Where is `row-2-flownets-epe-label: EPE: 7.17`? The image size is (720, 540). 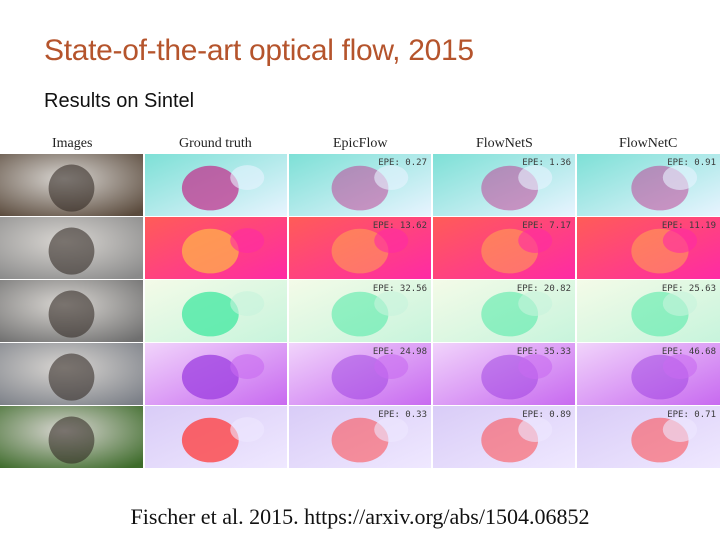 row-2-flownets-epe-label: EPE: 7.17 is located at coordinates (546, 226).